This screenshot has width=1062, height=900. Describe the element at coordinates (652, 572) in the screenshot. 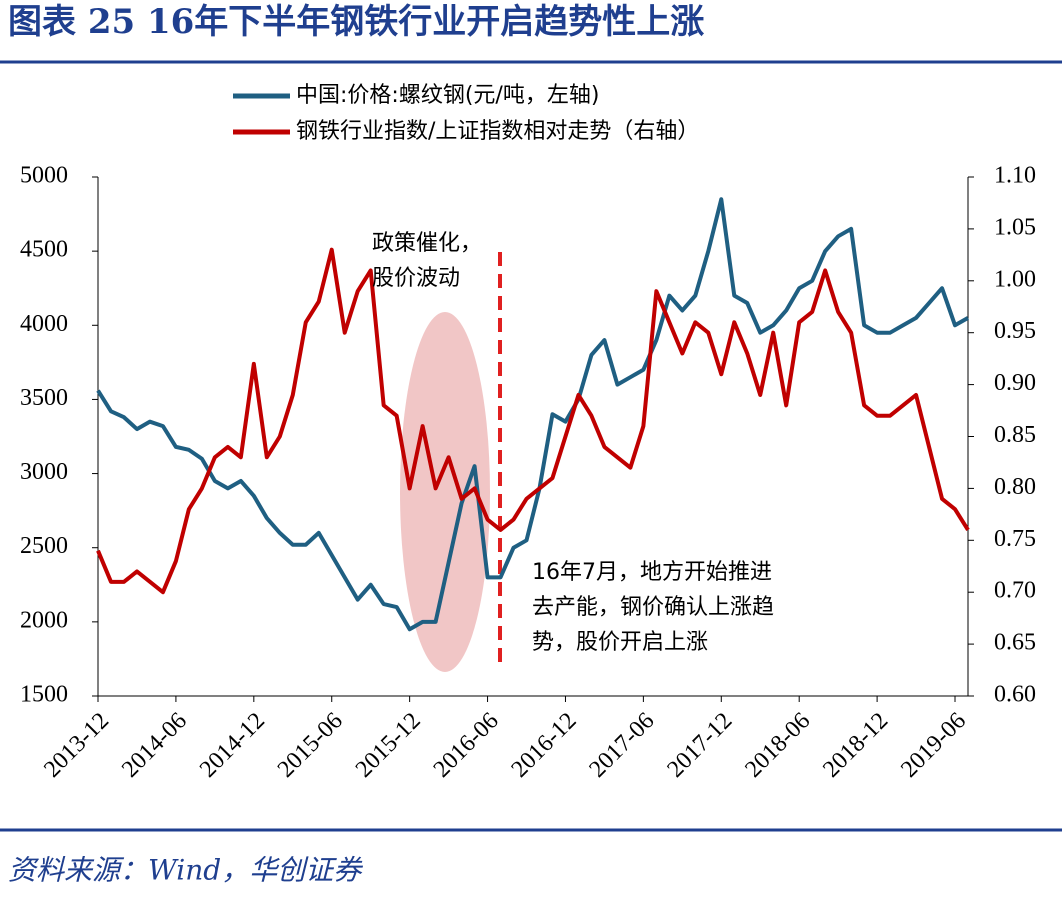

I see `annotation: 16年7月，地方开始推进` at that location.